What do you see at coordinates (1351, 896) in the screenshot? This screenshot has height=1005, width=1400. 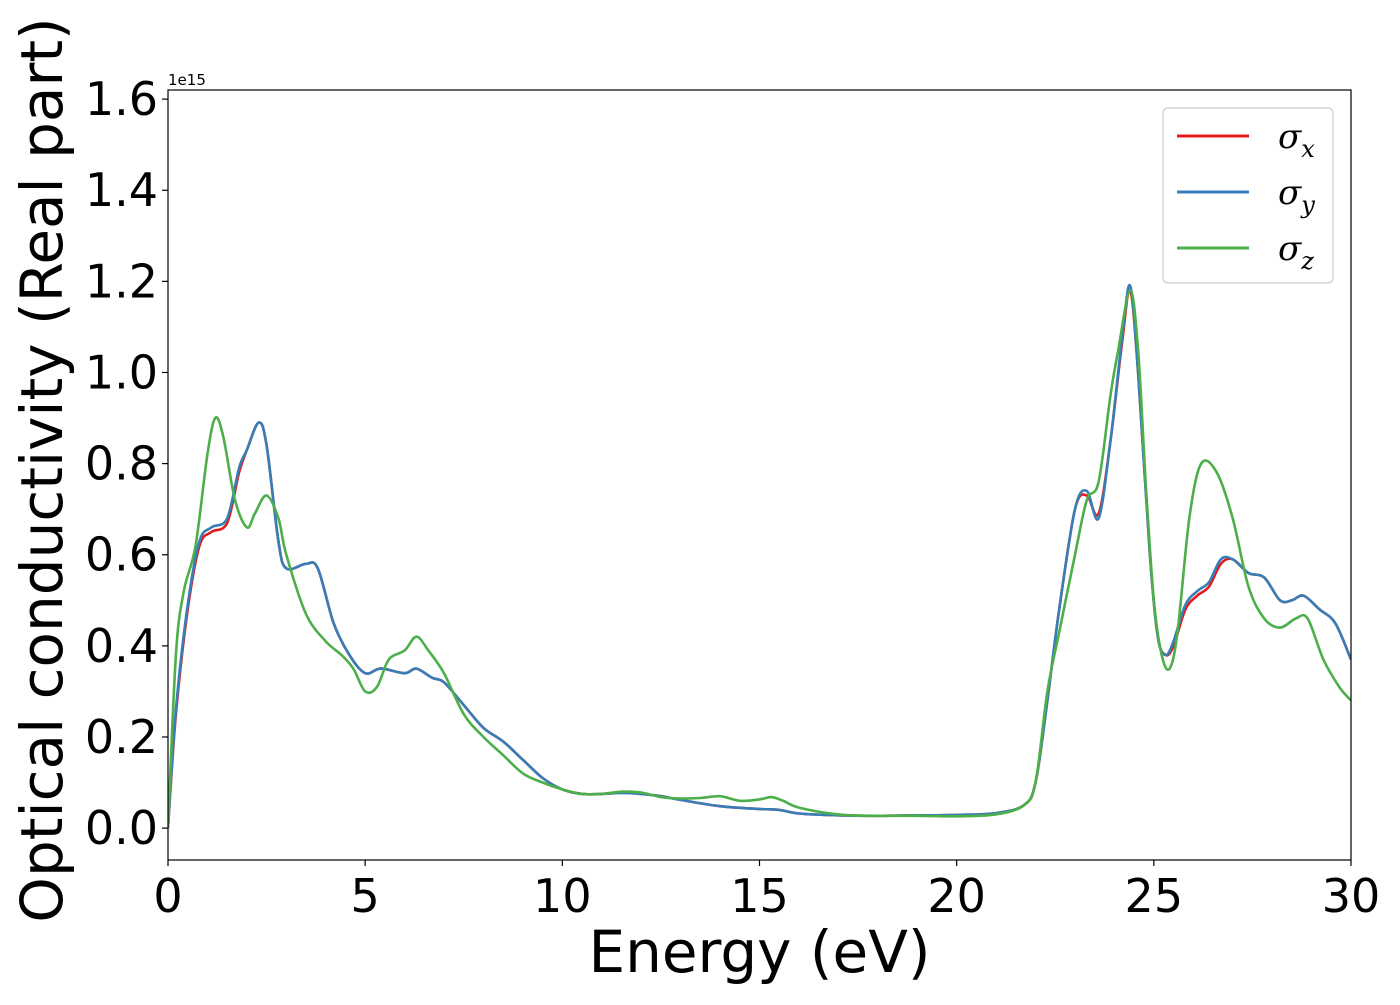 I see `x-tick-label: 30` at bounding box center [1351, 896].